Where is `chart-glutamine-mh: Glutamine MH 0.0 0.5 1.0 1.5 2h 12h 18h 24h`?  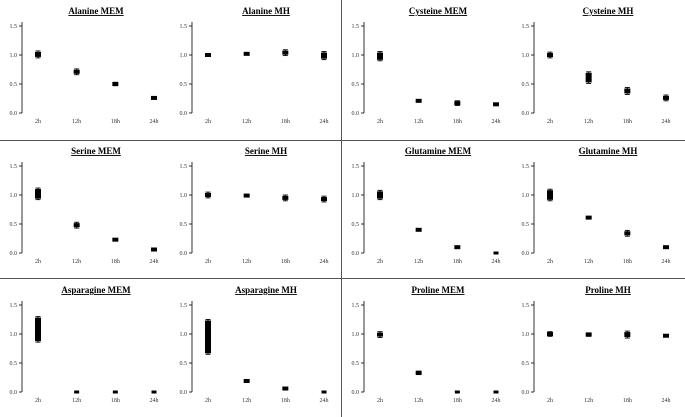
chart-glutamine-mh: Glutamine MH 0.0 0.5 1.0 1.5 2h 12h 18h 24h is located at coordinates (596, 205).